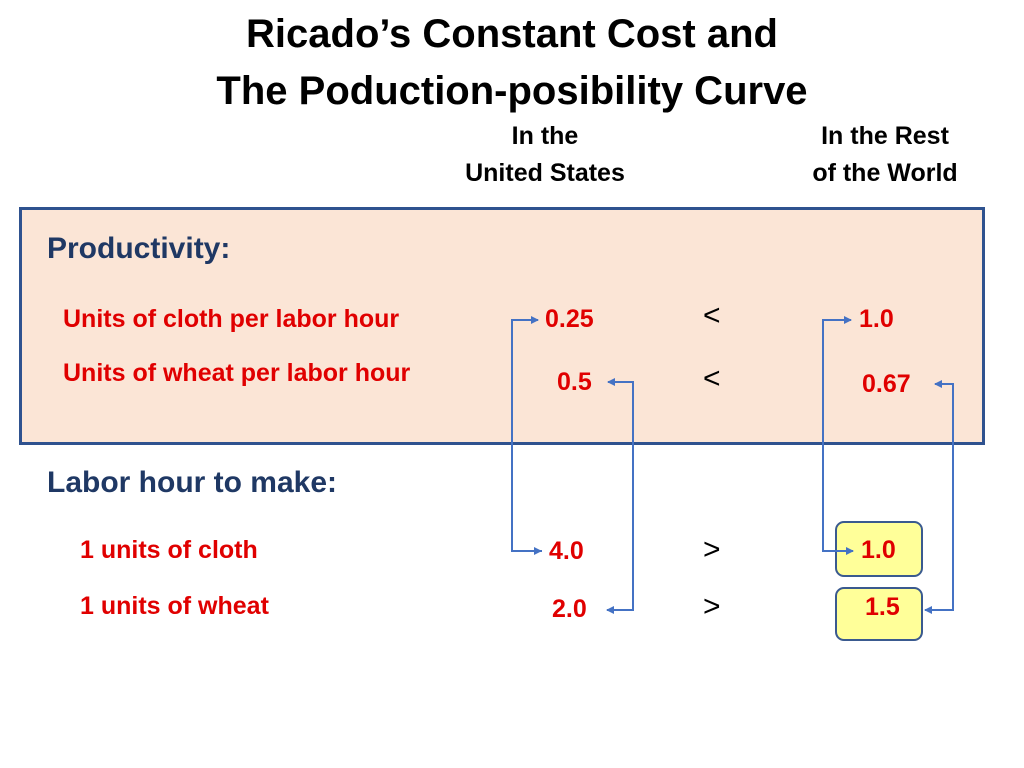 This screenshot has width=1024, height=768. What do you see at coordinates (231, 319) in the screenshot?
I see `productivity-row-cloth-label: Units of cloth per labor hour` at bounding box center [231, 319].